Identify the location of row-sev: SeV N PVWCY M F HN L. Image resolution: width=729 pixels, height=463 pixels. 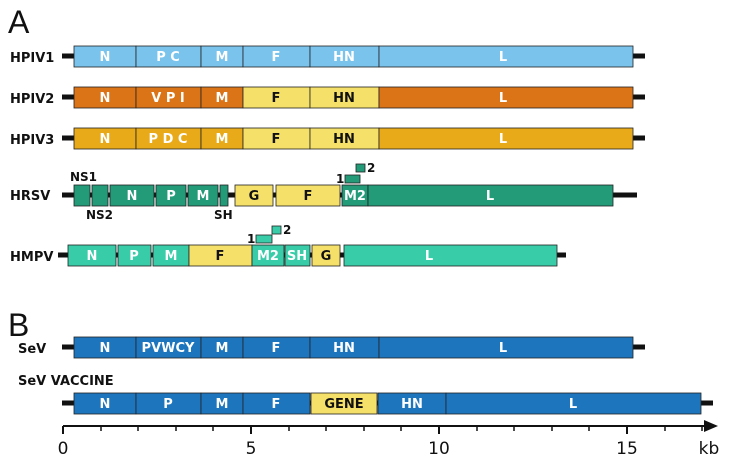
(331, 347).